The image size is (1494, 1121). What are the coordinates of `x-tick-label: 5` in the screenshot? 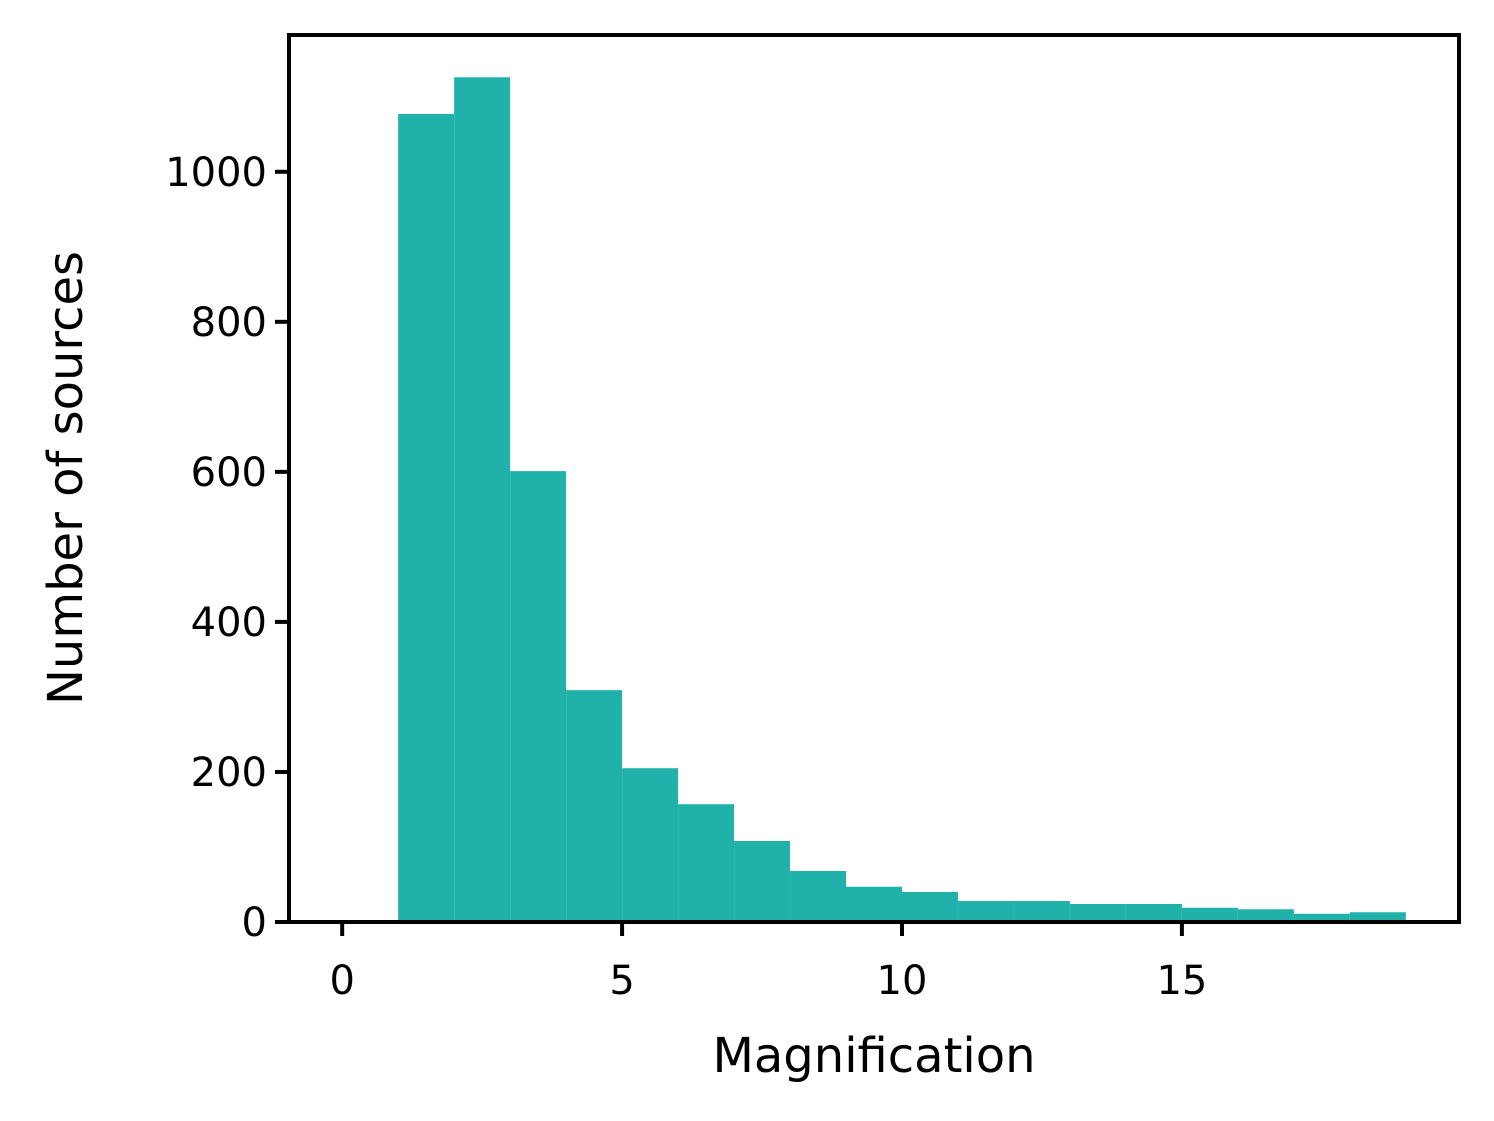 It's located at (621, 981).